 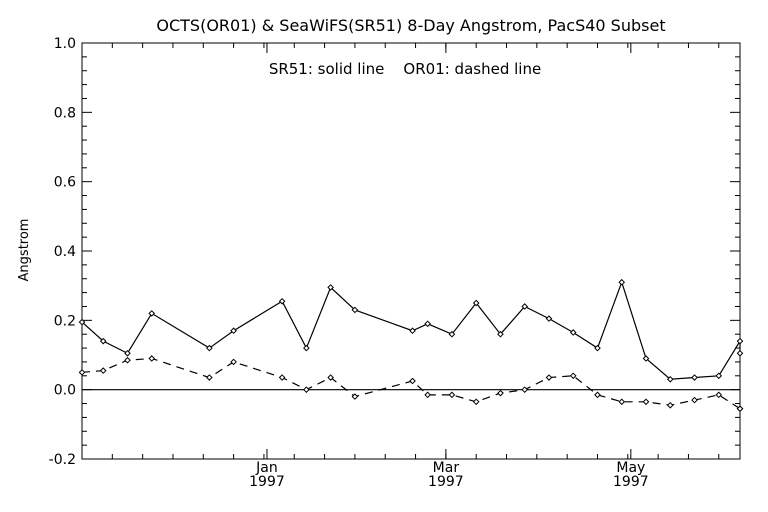 What do you see at coordinates (65, 113) in the screenshot?
I see `y-tick-label: 0.8` at bounding box center [65, 113].